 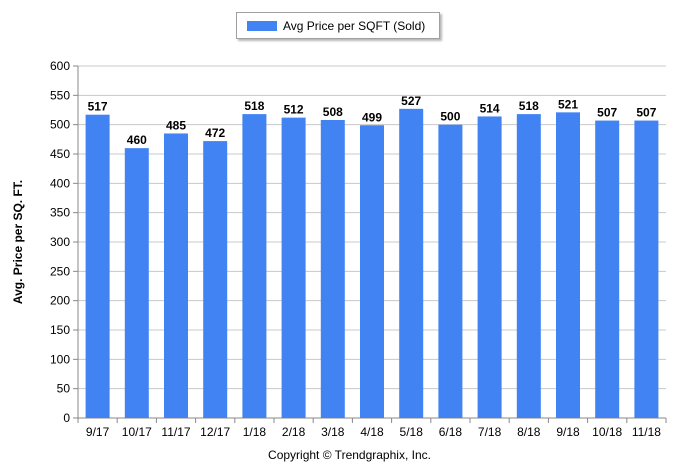 What do you see at coordinates (60, 66) in the screenshot?
I see `y-tick-label: 600` at bounding box center [60, 66].